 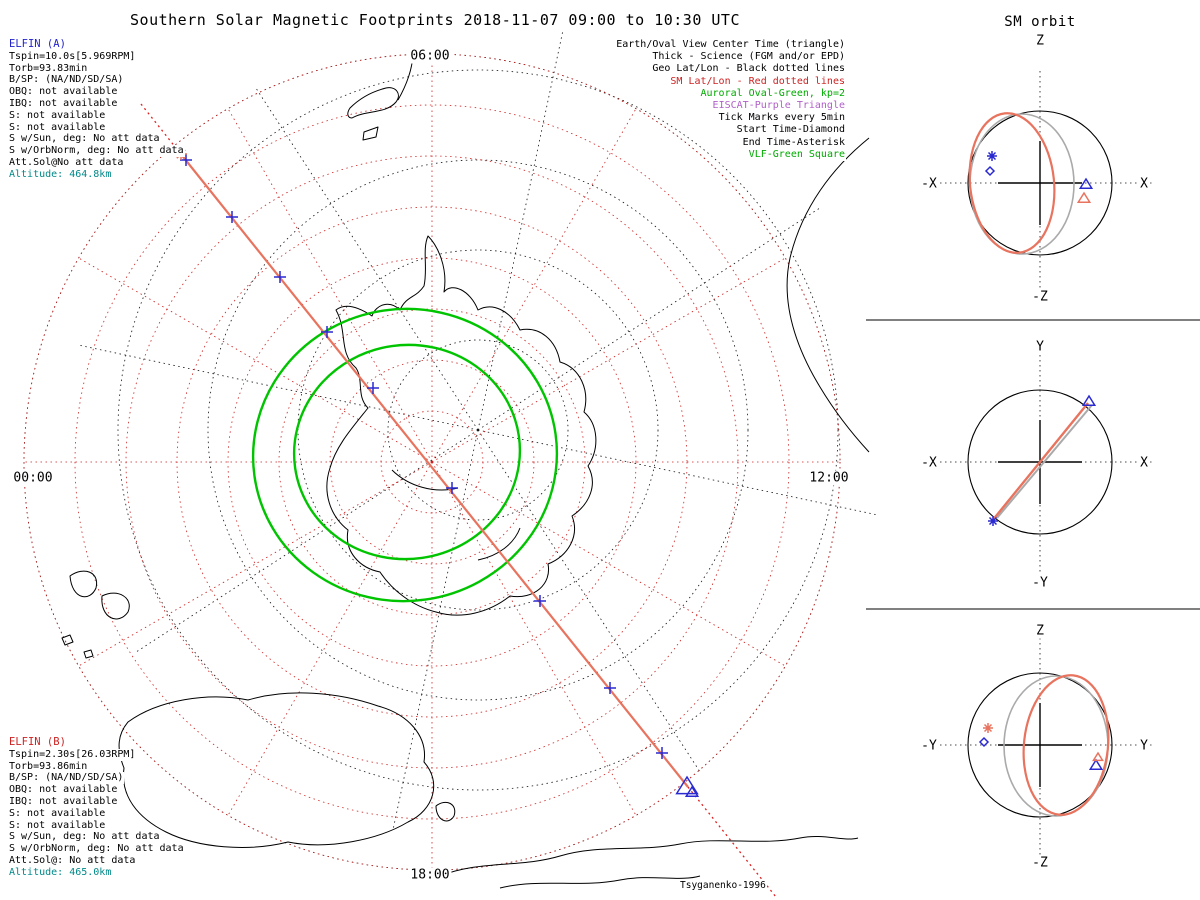 What do you see at coordinates (1040, 22) in the screenshot?
I see `sm-orbit-title: SM orbit` at bounding box center [1040, 22].